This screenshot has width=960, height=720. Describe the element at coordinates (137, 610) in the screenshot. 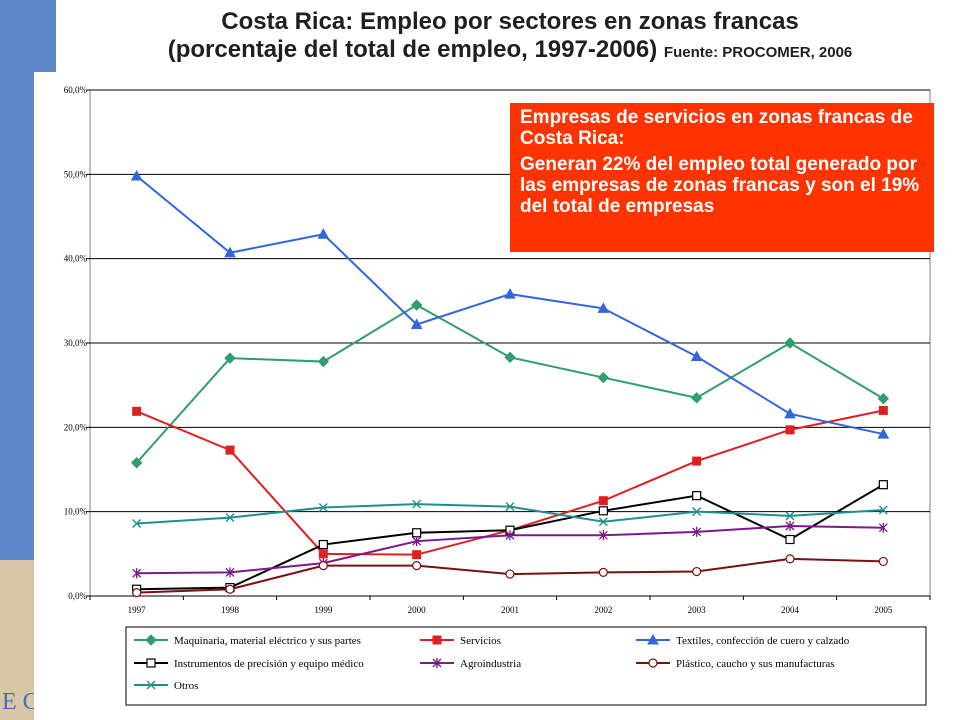

I see `x-tick-label: 1997` at that location.